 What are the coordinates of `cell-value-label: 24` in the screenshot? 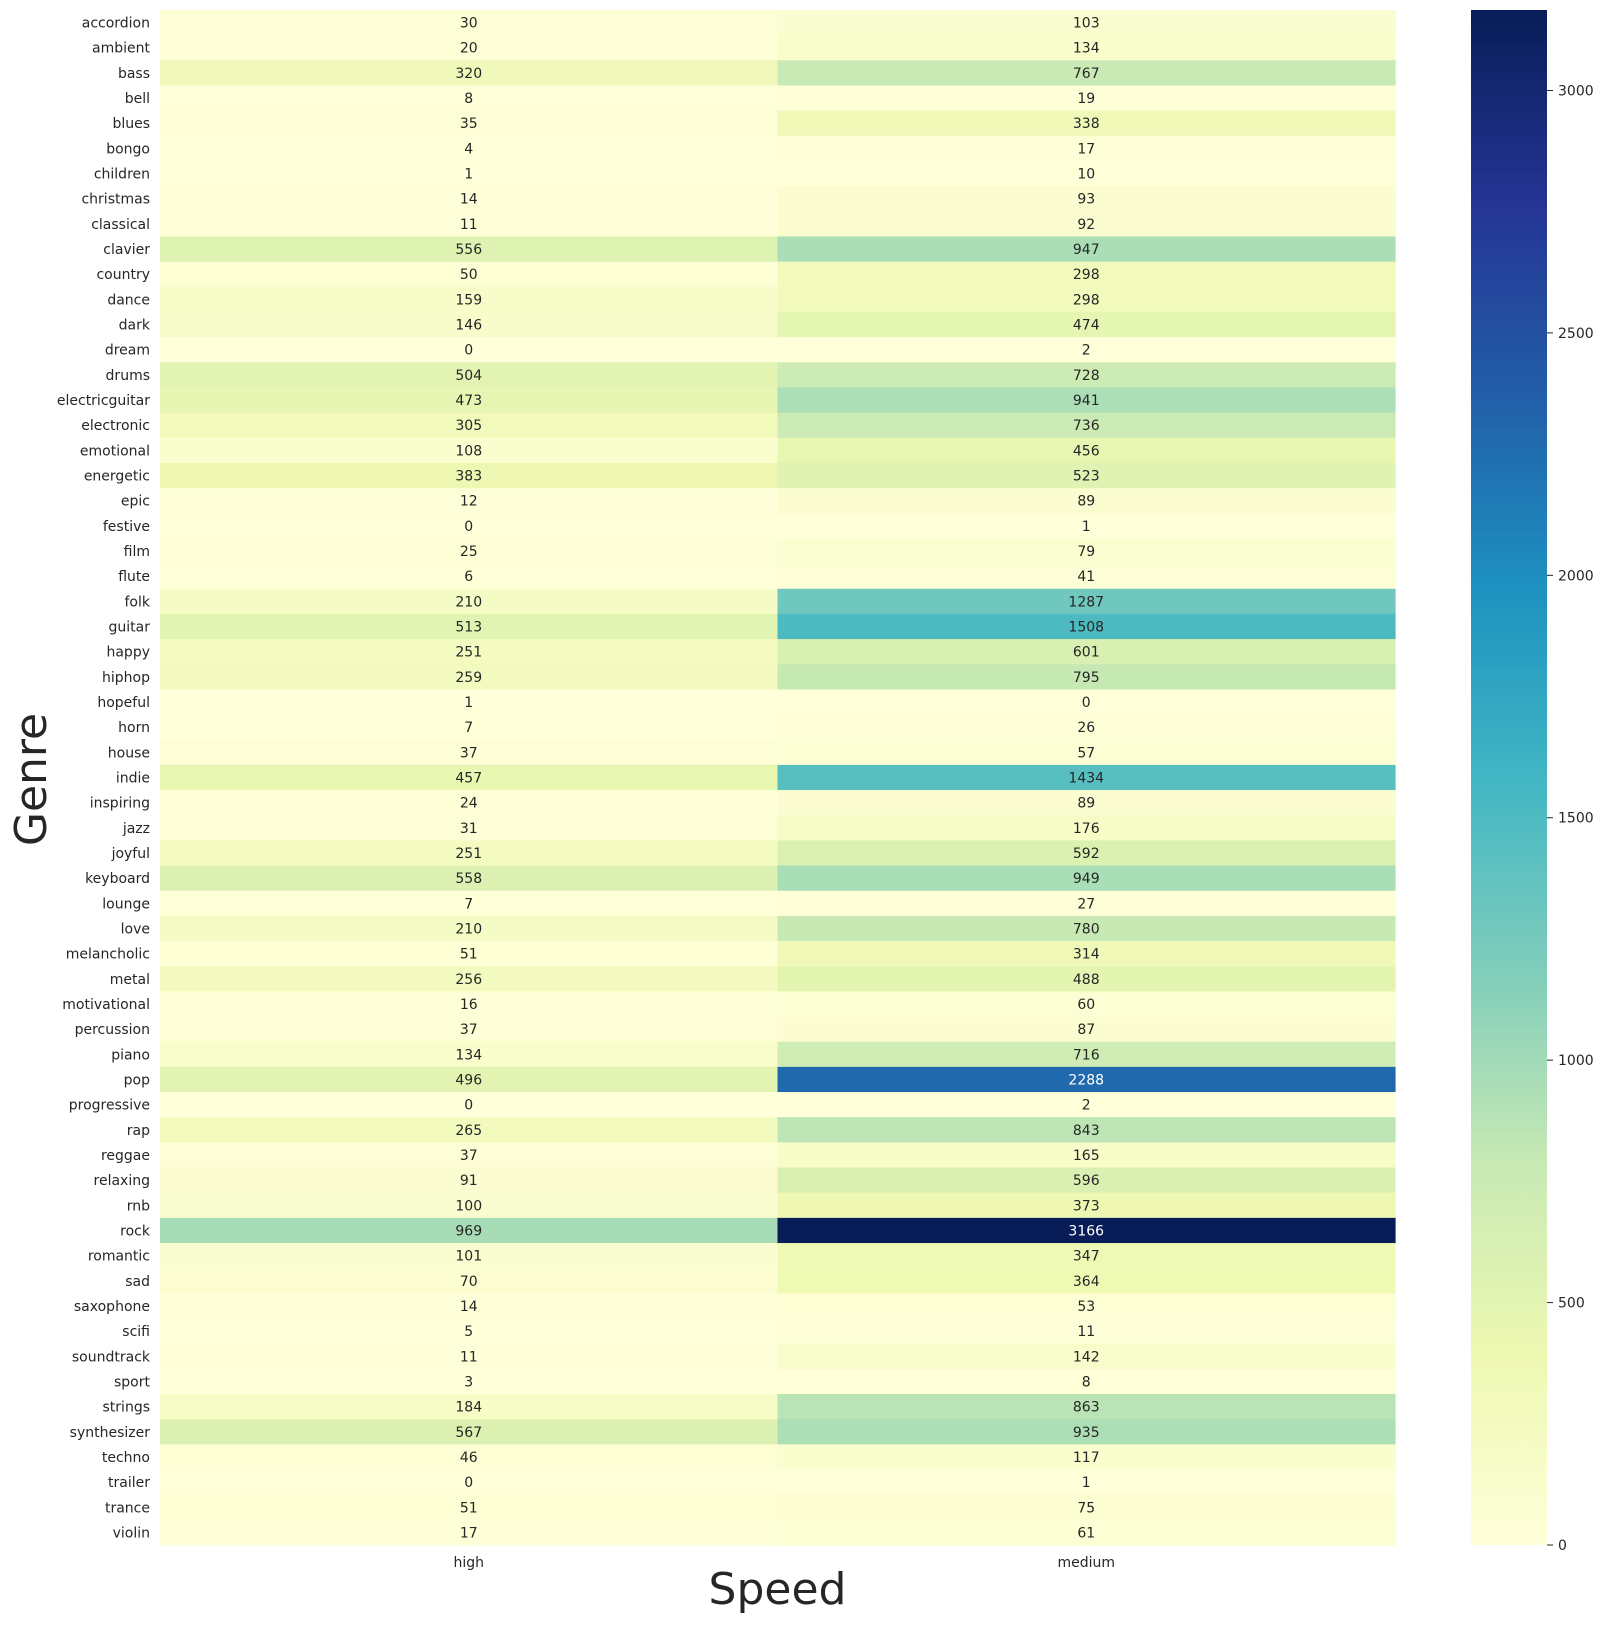 It's located at (469, 804).